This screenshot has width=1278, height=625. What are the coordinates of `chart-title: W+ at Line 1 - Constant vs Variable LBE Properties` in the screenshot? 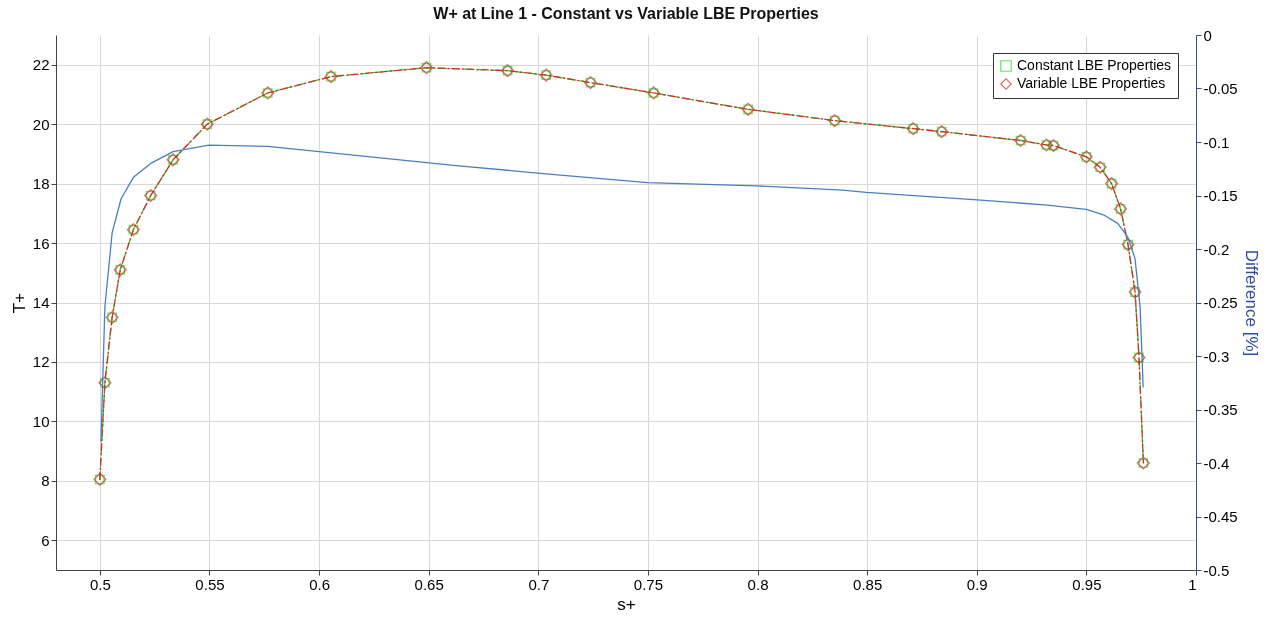 It's located at (626, 13).